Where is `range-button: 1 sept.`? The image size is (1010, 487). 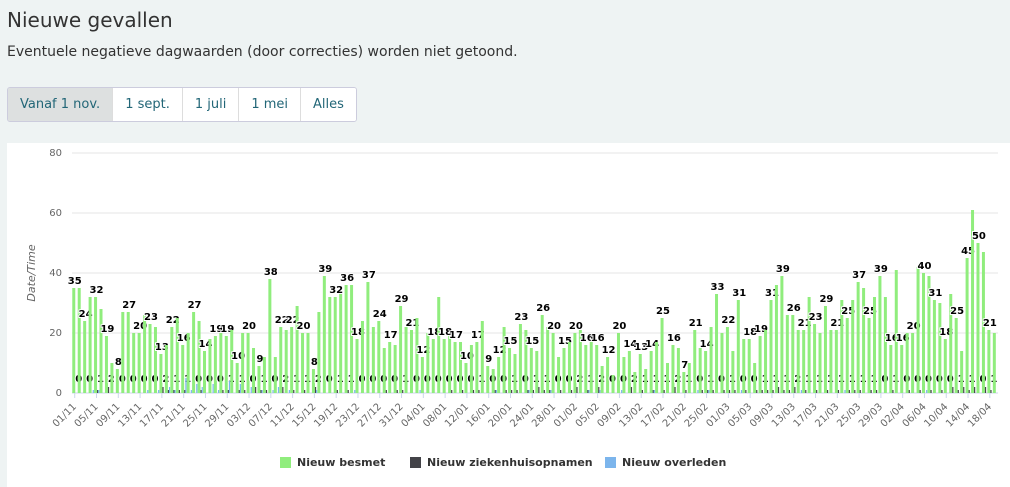
range-button: 1 sept. is located at coordinates (148, 104).